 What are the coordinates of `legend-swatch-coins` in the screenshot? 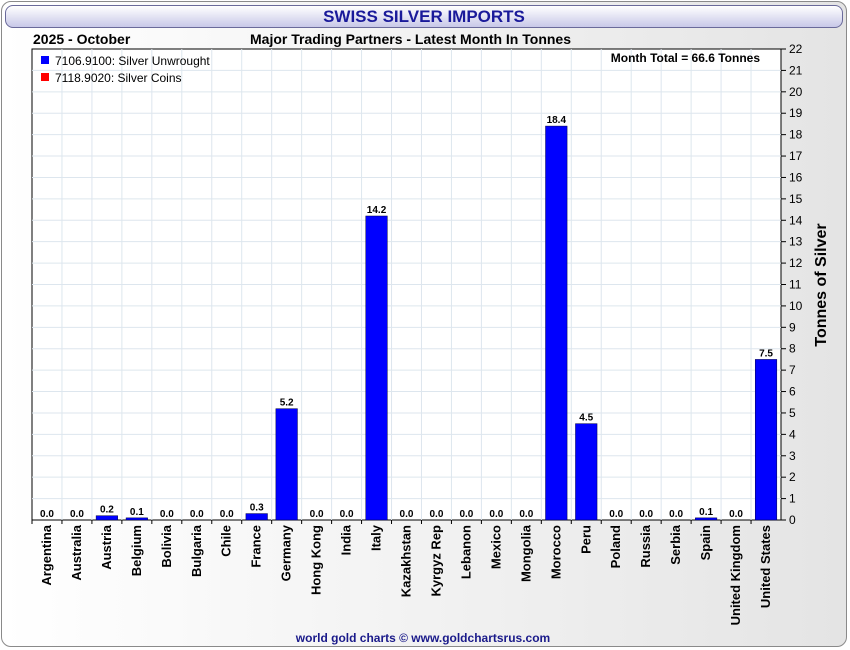 It's located at (45, 77).